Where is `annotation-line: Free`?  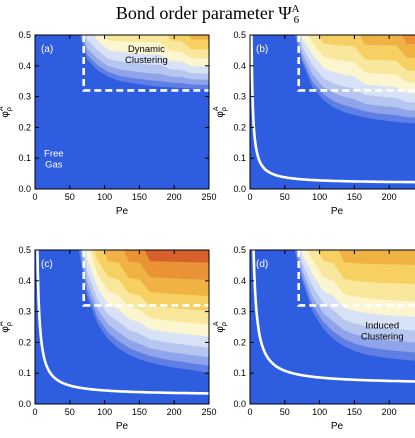 annotation-line: Free is located at coordinates (54, 154).